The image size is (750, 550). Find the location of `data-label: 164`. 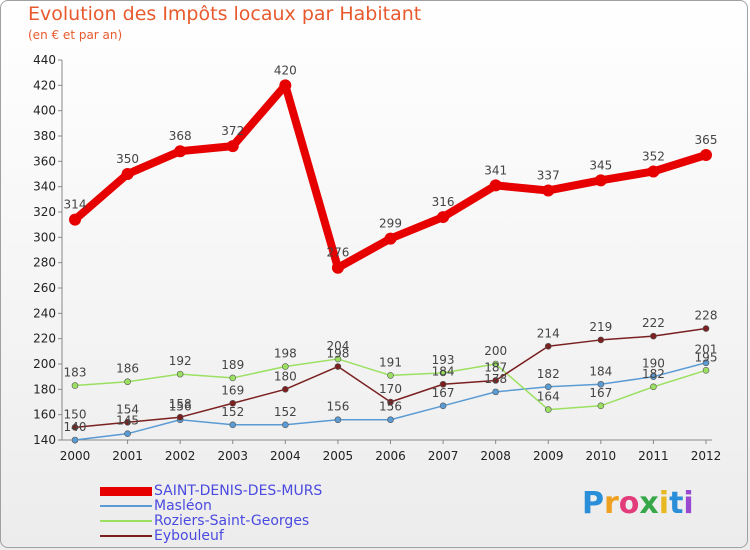

data-label: 164 is located at coordinates (548, 397).